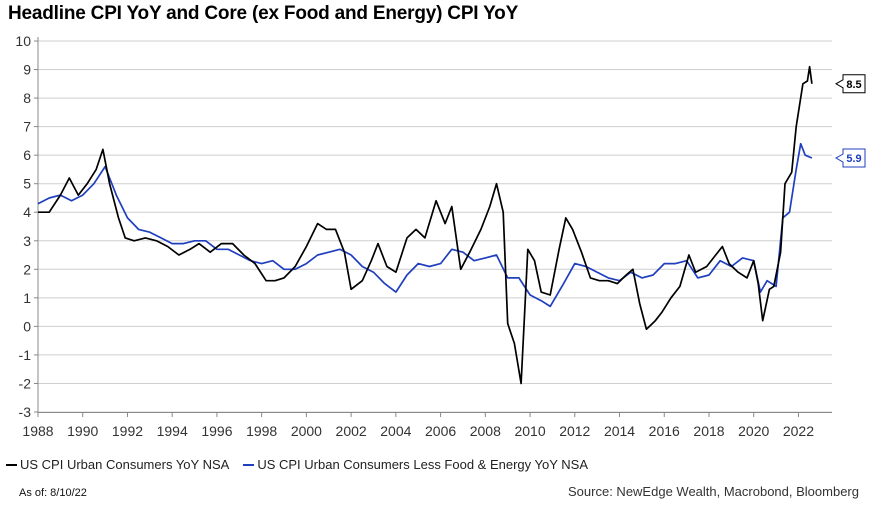 This screenshot has height=515, width=877. I want to click on y-tick-label: -3, so click(25, 412).